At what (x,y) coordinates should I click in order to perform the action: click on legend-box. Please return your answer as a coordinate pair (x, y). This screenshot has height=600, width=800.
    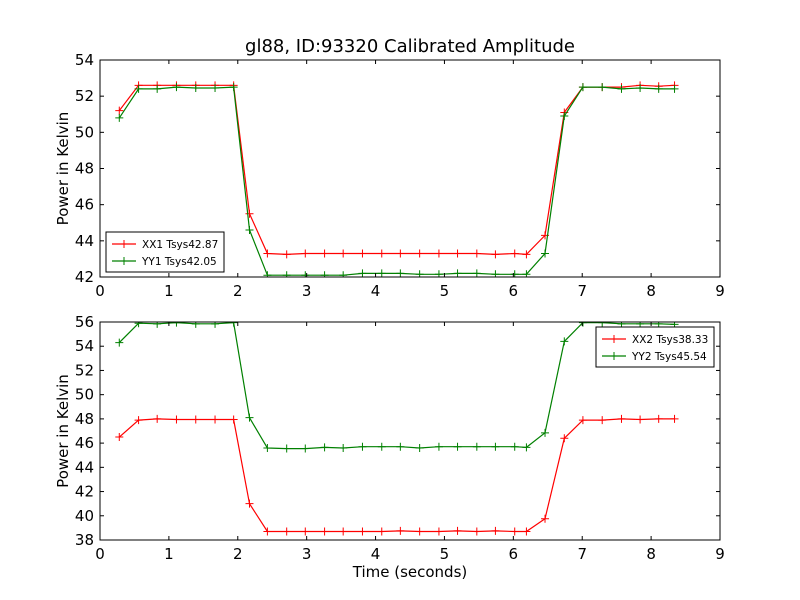
    Looking at the image, I should click on (655, 347).